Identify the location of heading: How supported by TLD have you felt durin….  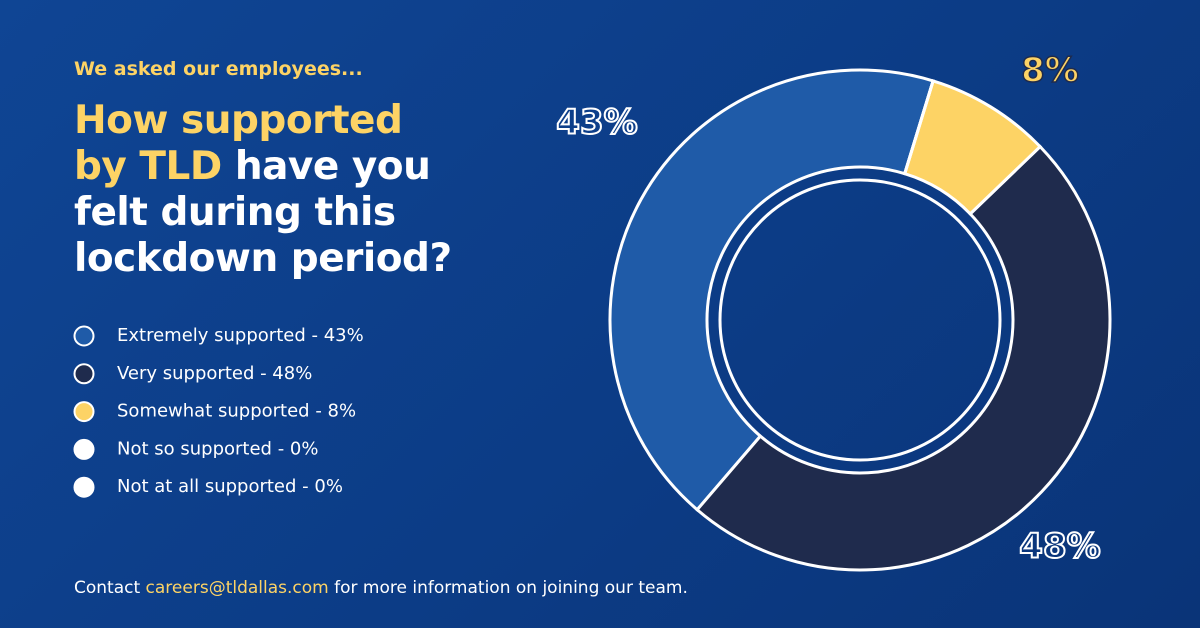
(263, 190).